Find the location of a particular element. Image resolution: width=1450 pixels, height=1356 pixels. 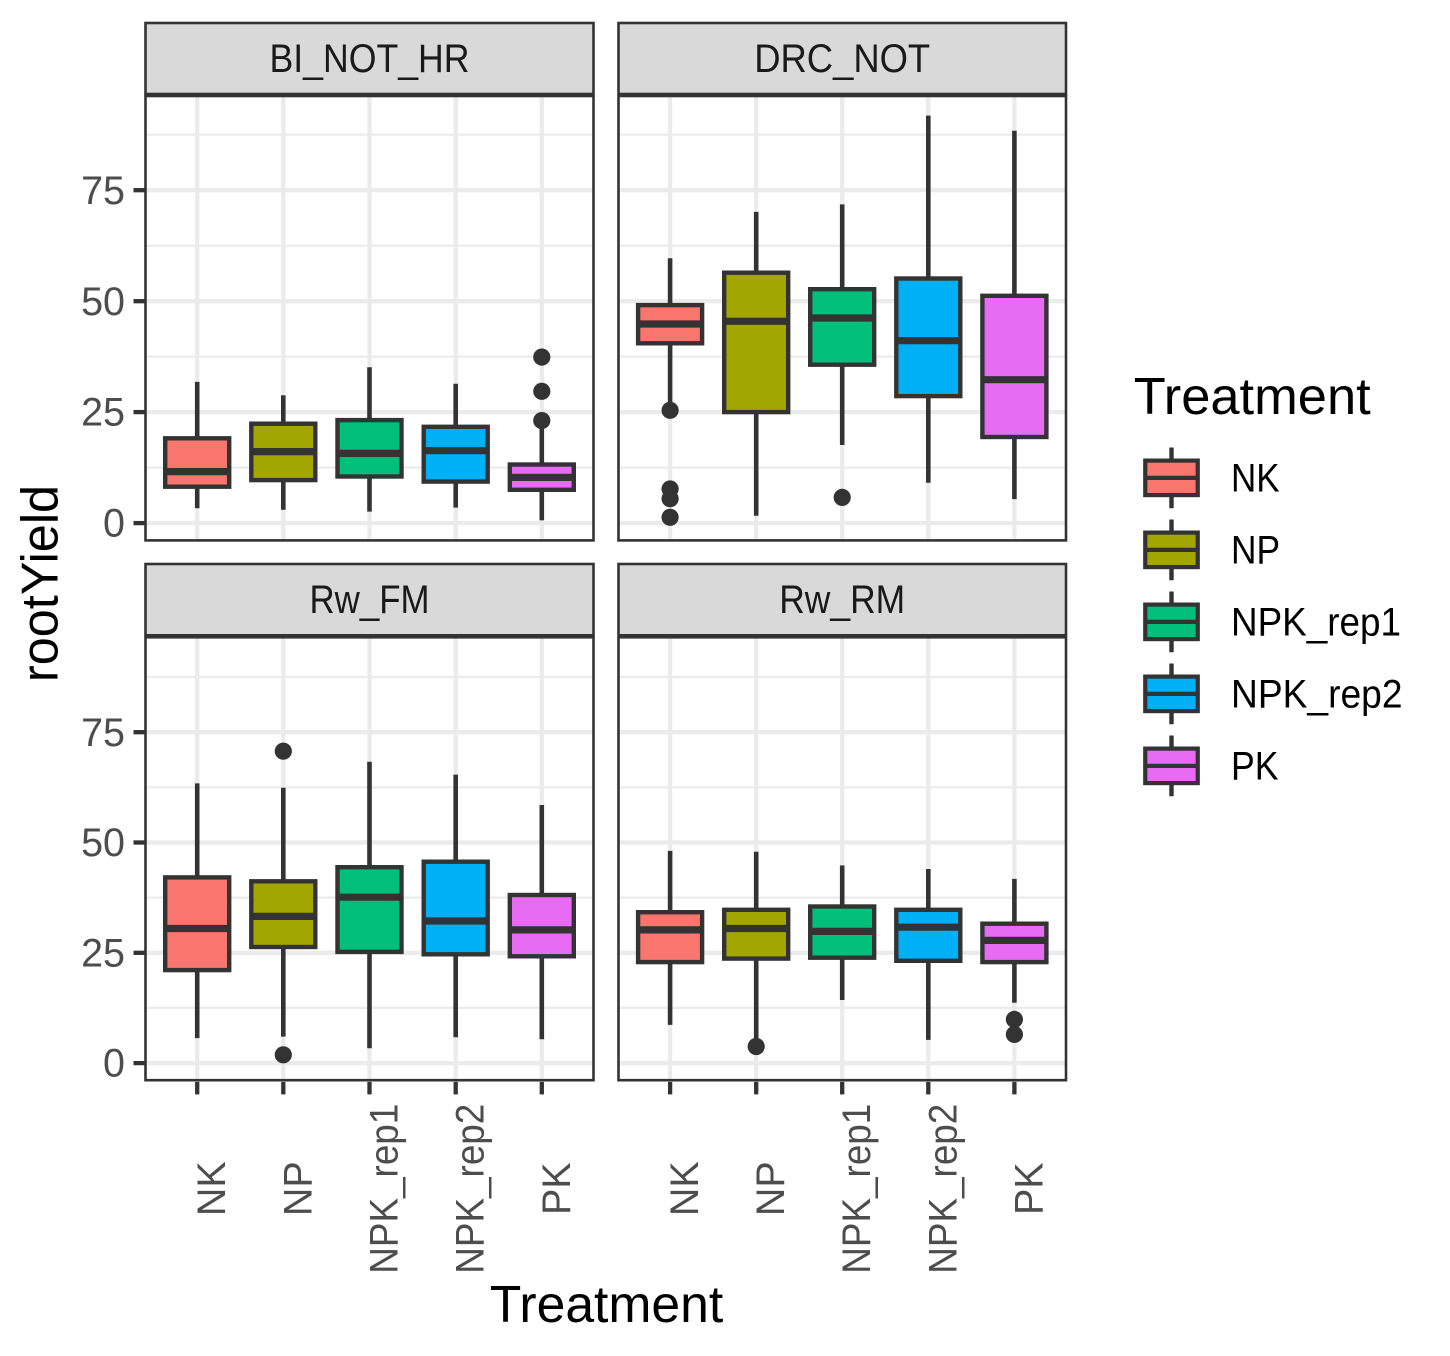

svg-text: BI_NOT_HR is located at coordinates (370, 59).